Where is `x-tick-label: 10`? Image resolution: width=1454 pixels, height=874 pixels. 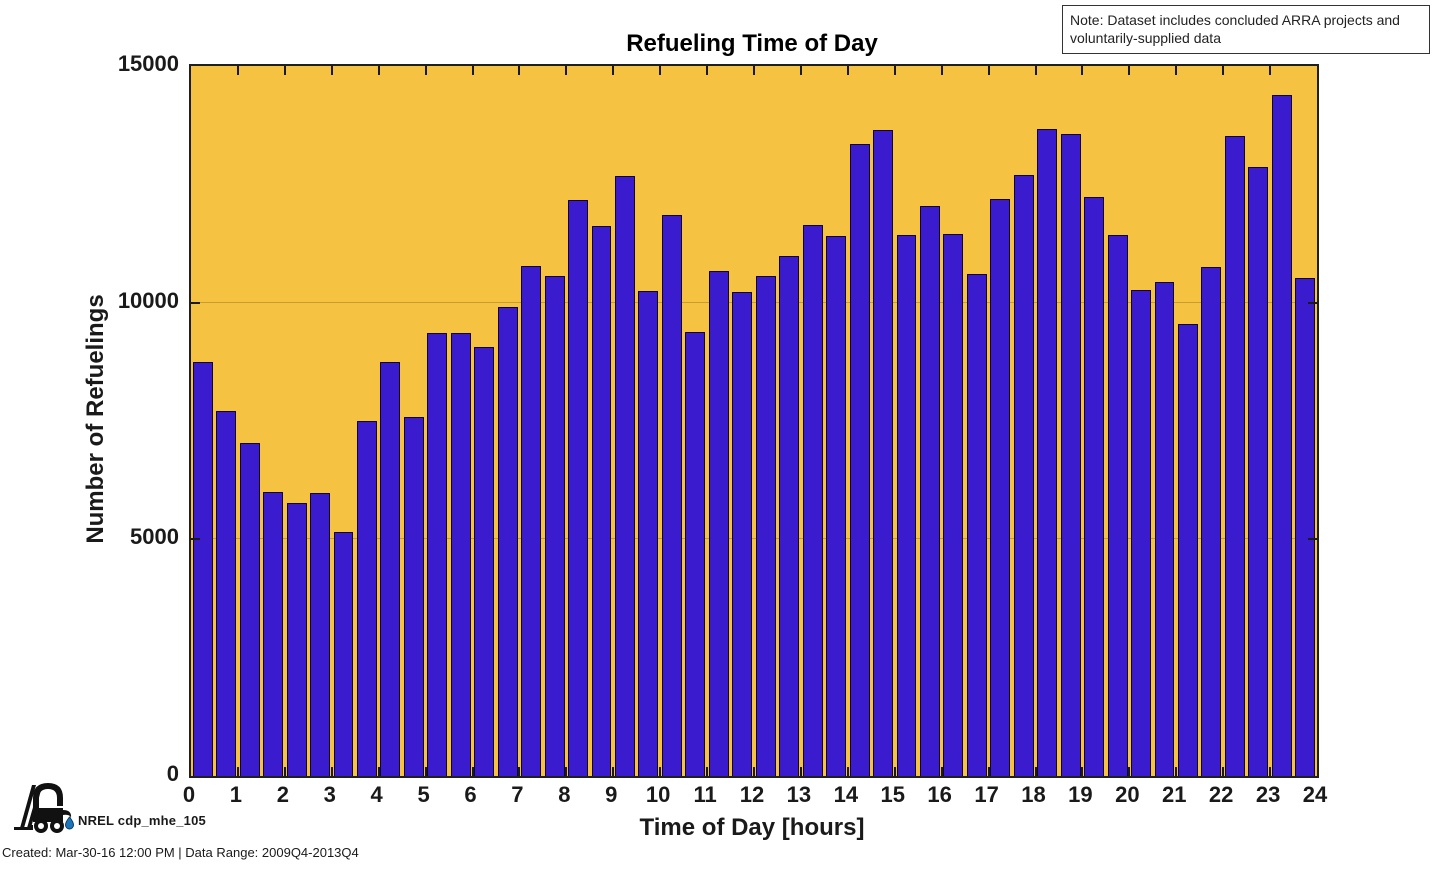
x-tick-label: 10 is located at coordinates (658, 794).